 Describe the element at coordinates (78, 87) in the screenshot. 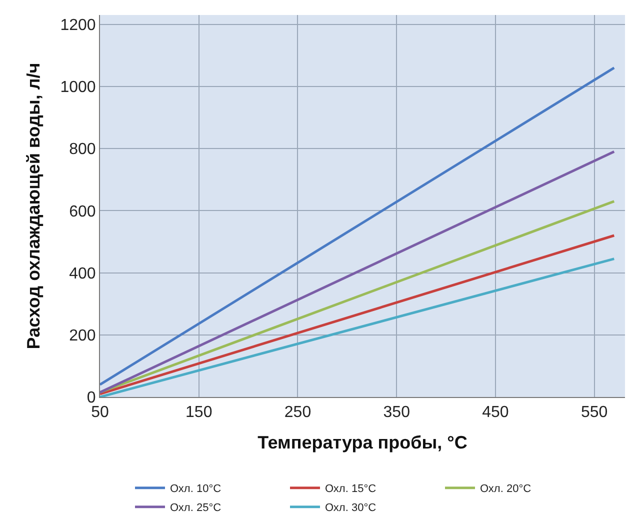

I see `y-tick-label: 1000` at that location.